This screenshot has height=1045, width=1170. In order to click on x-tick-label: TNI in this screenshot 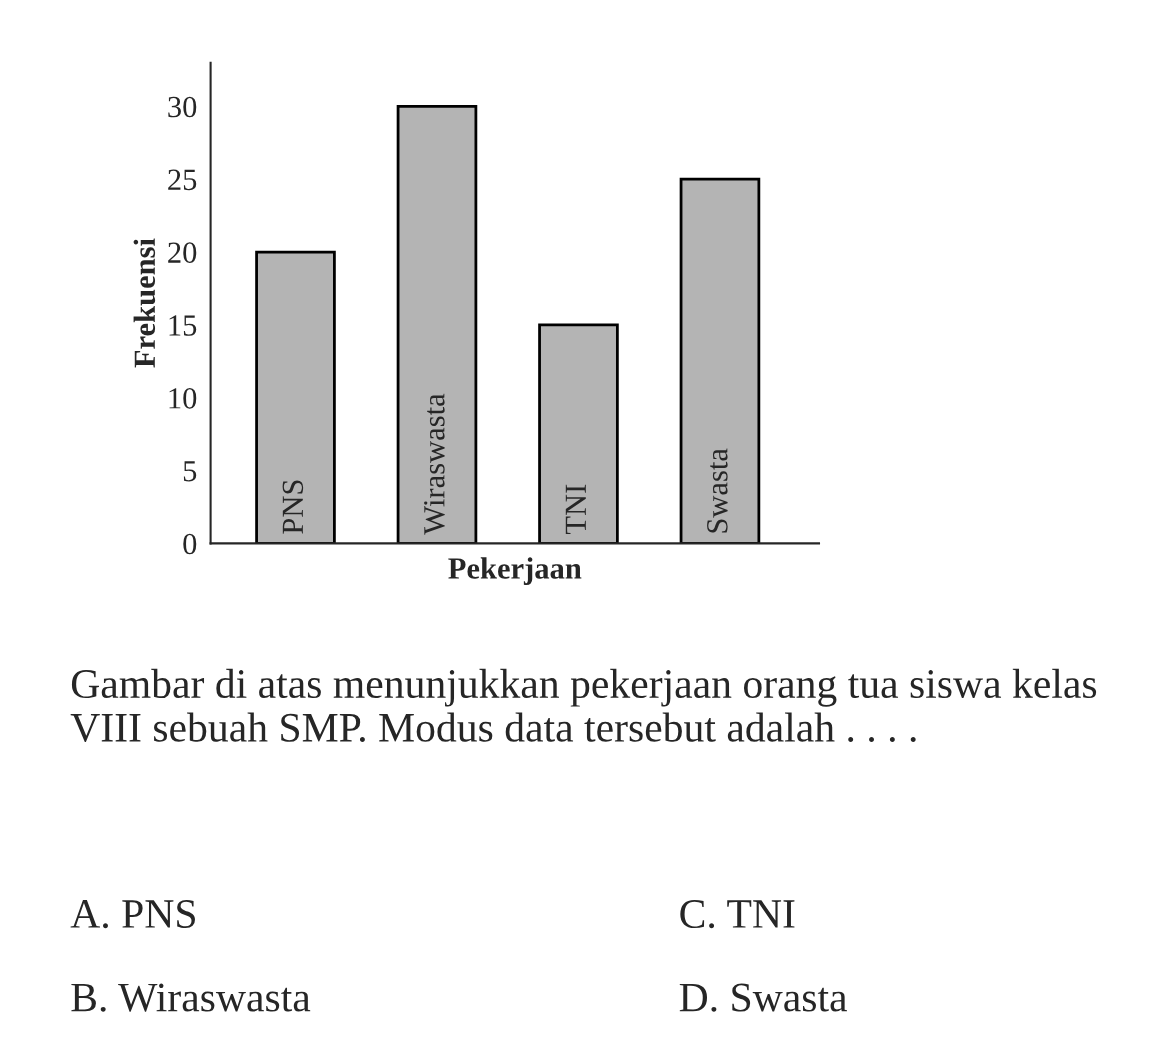, I will do `click(575, 509)`.